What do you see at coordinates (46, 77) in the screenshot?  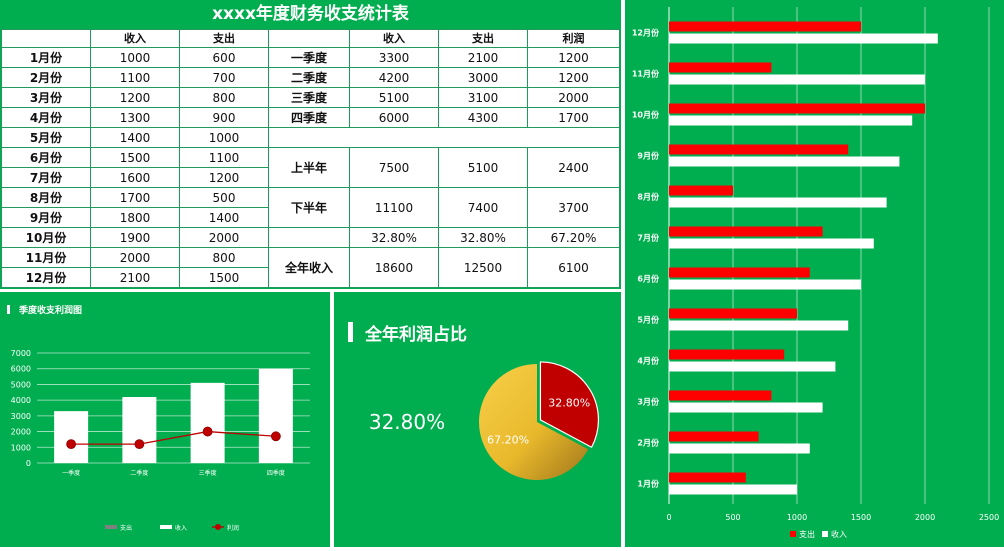 I see `month-label: 2月份` at bounding box center [46, 77].